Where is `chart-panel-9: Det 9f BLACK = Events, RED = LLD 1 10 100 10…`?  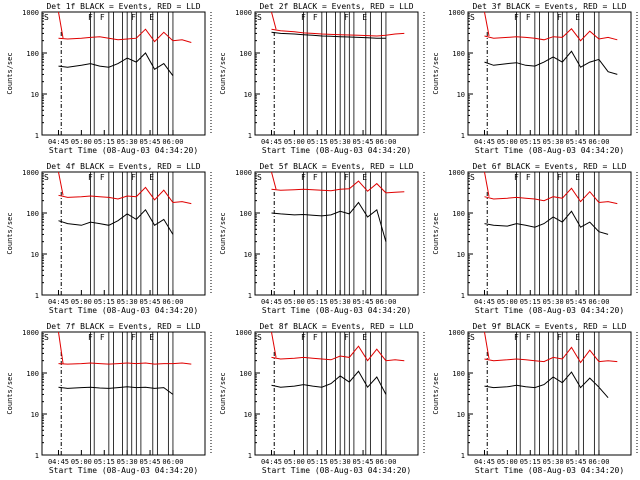
chart-panel-9: Det 9f BLACK = Events, RED = LLD 1 10 100 10… is located at coordinates (535, 398).